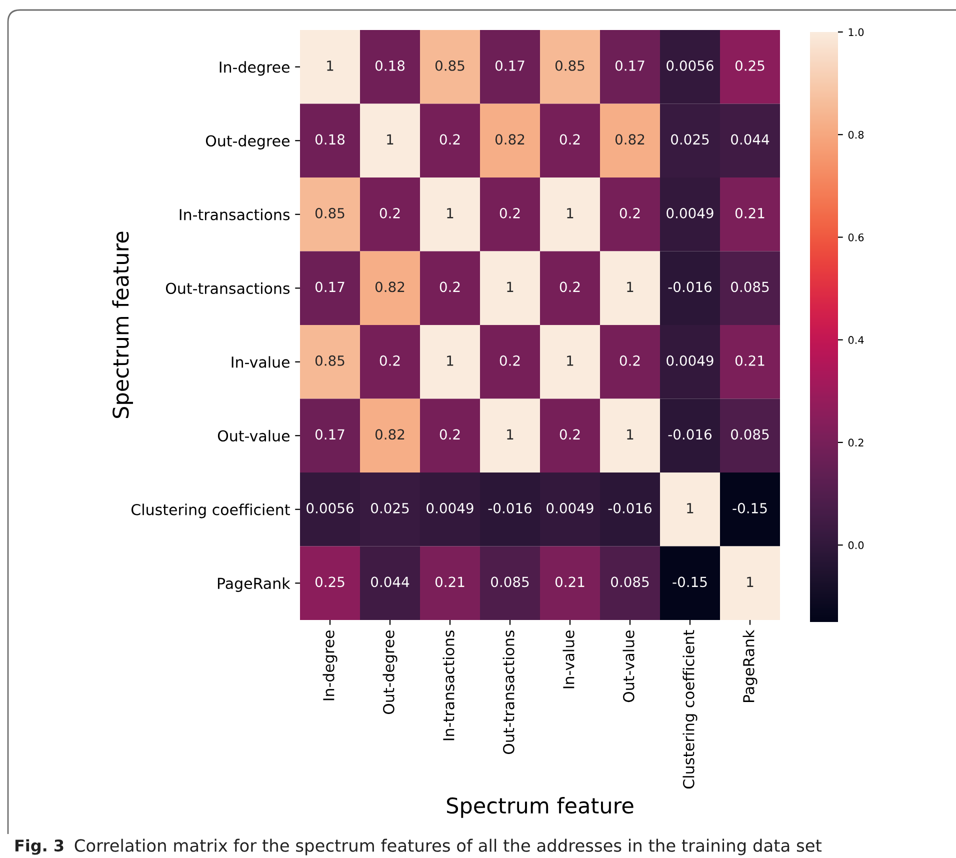  Describe the element at coordinates (856, 237) in the screenshot. I see `color-bar-label: 0.6` at that location.